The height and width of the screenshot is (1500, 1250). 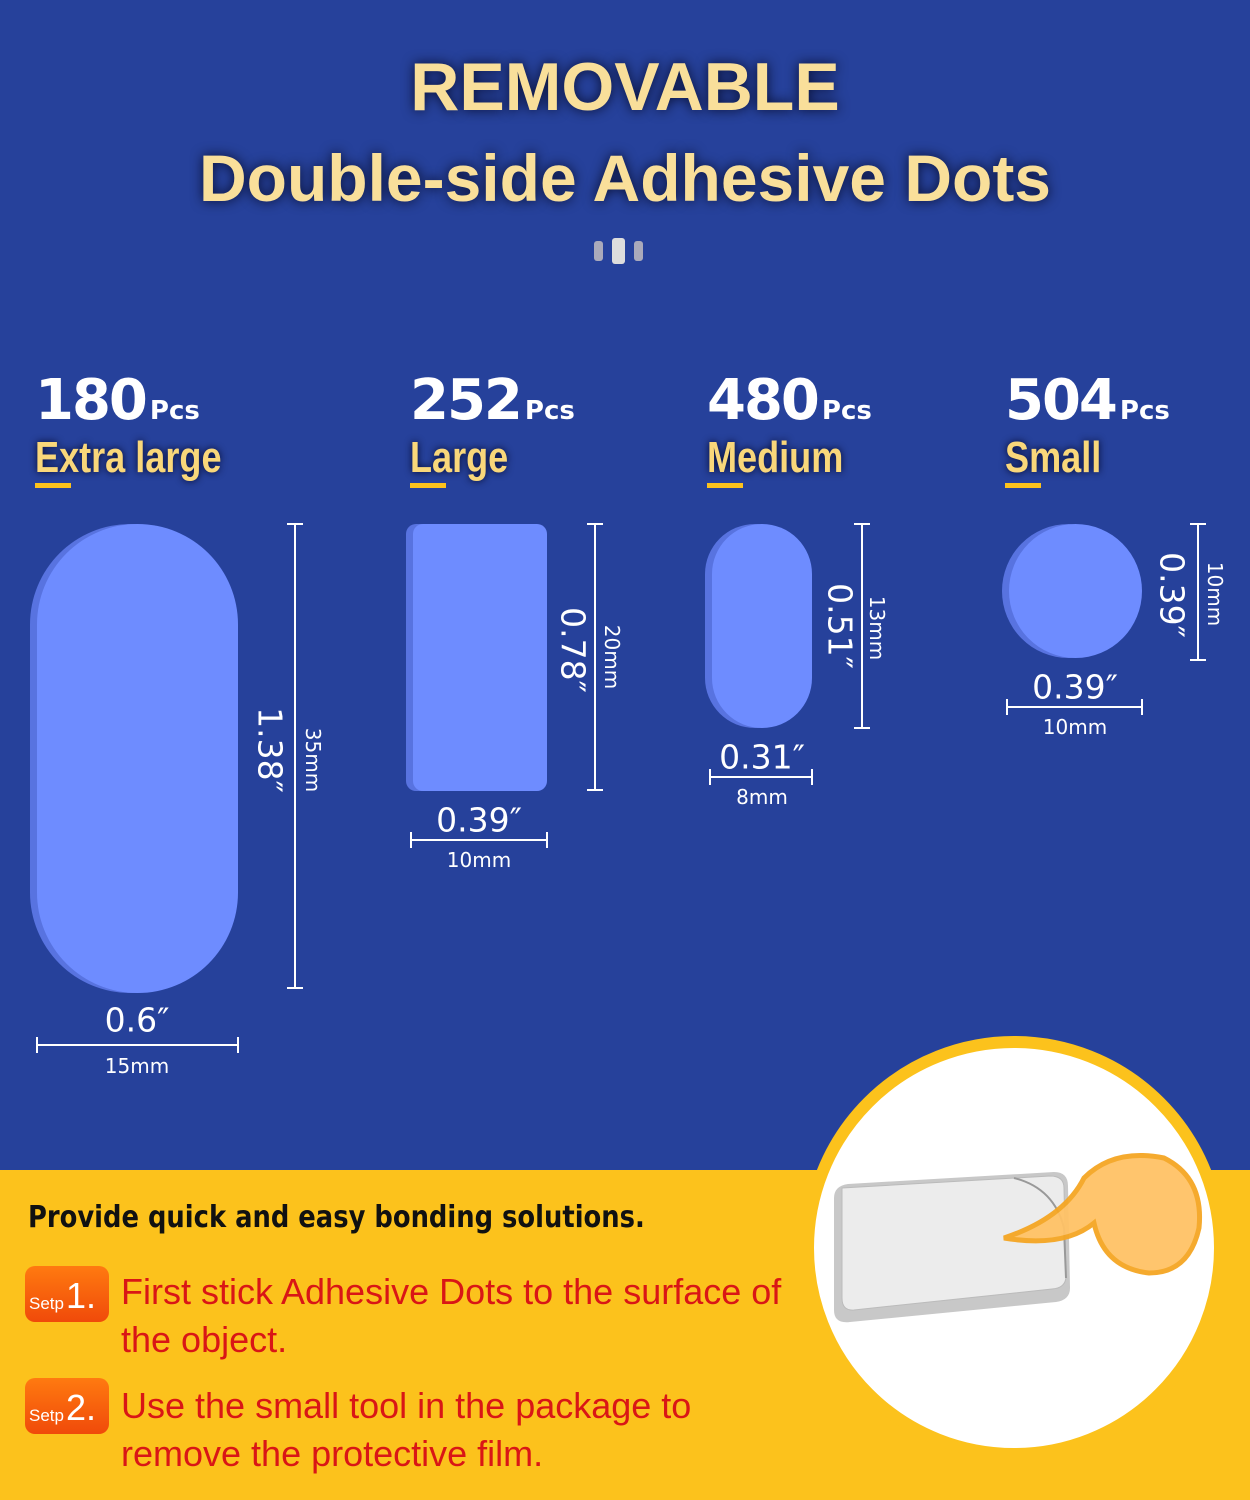 What do you see at coordinates (877, 628) in the screenshot?
I see `medium-height-mm: 13mm` at bounding box center [877, 628].